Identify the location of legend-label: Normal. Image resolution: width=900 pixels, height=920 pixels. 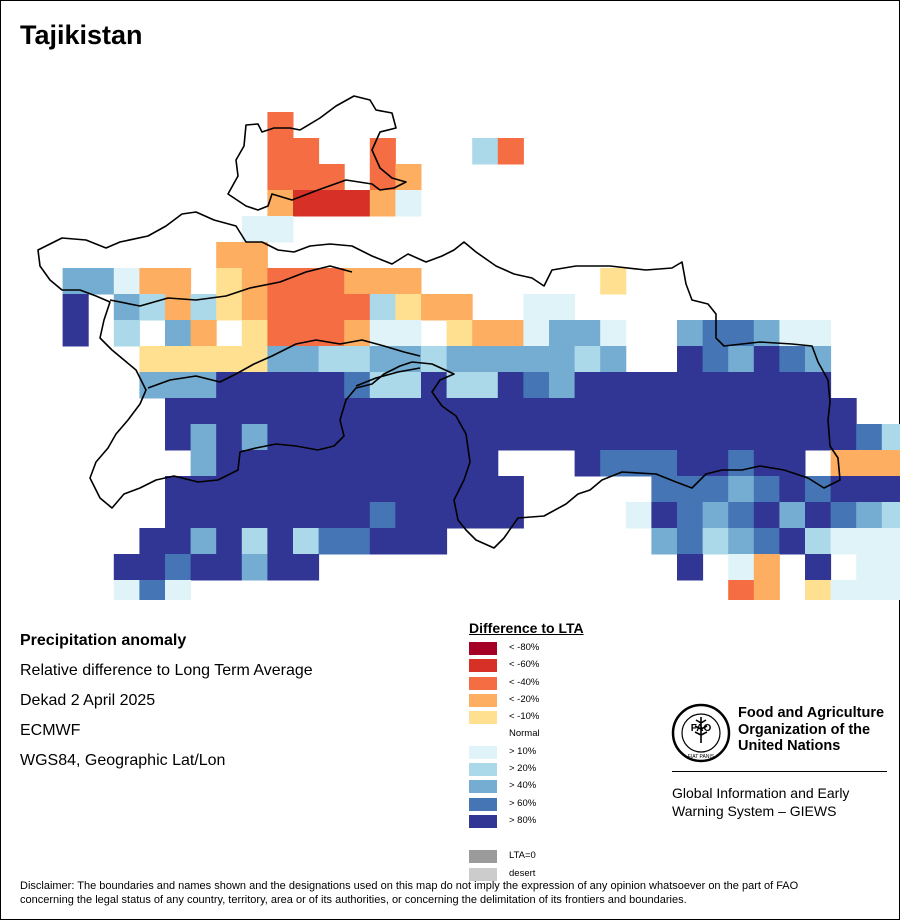
(524, 734).